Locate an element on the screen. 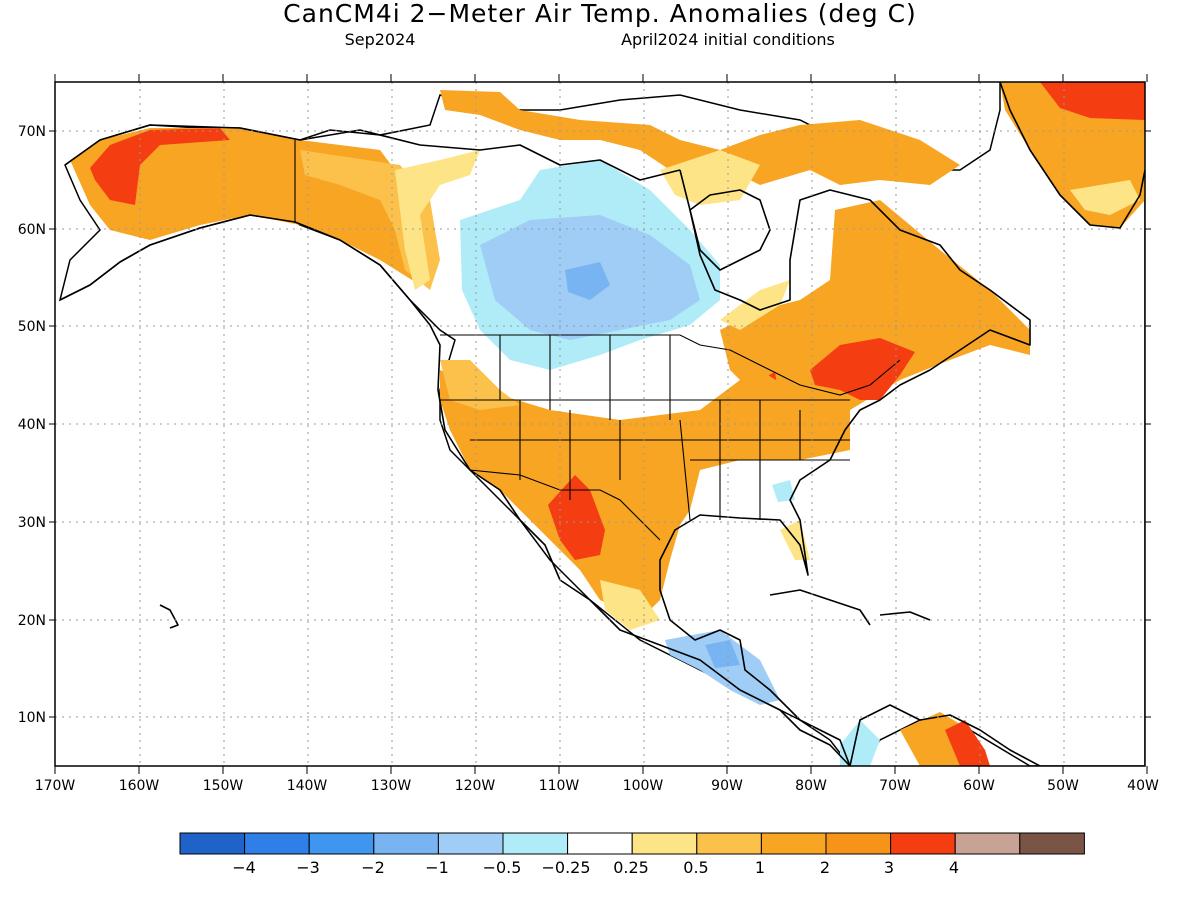  hudson-bay-coastline is located at coordinates (730, 230).